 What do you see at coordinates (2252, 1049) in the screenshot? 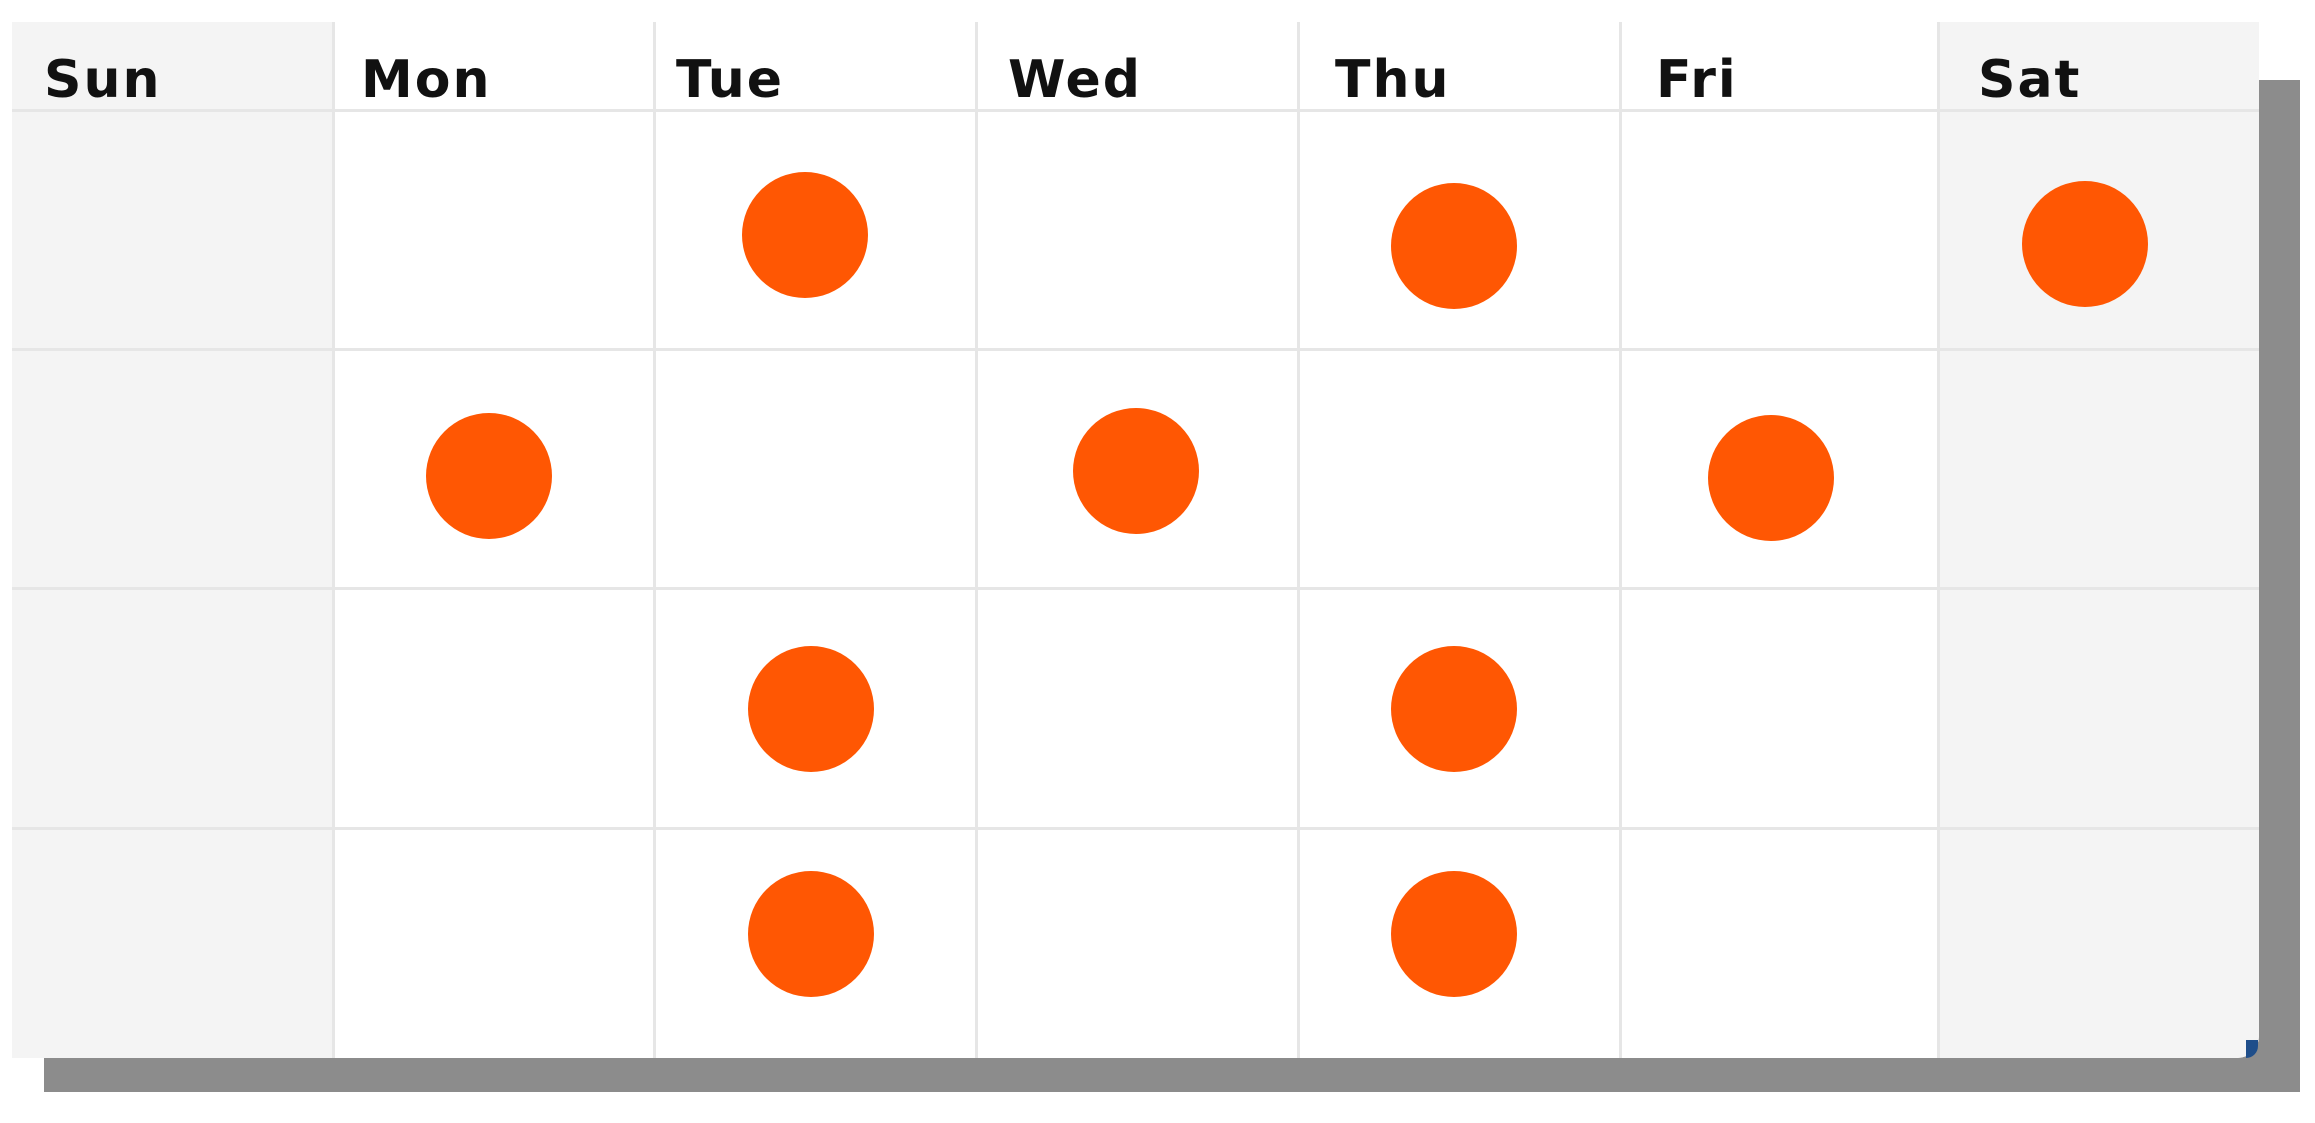
I see `corner-accent` at bounding box center [2252, 1049].